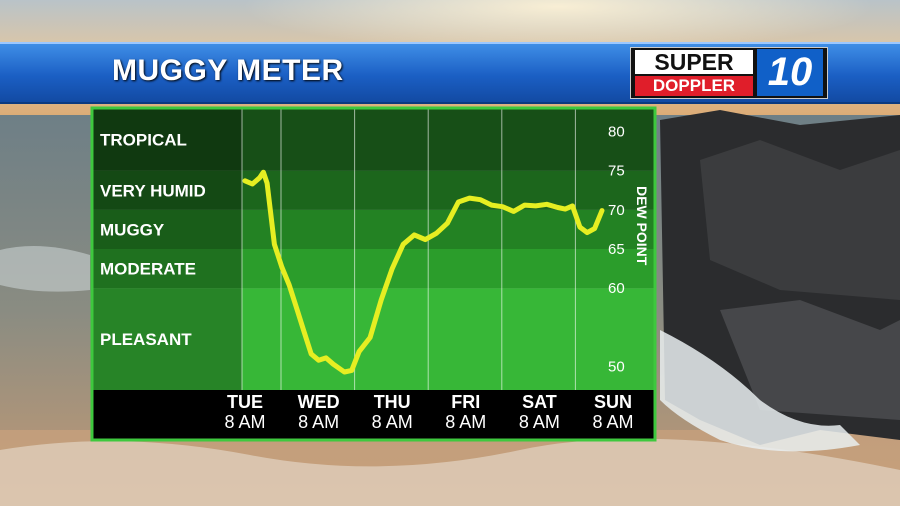 The image size is (900, 506). Describe the element at coordinates (642, 226) in the screenshot. I see `y-axis-label: DEW POINT` at that location.